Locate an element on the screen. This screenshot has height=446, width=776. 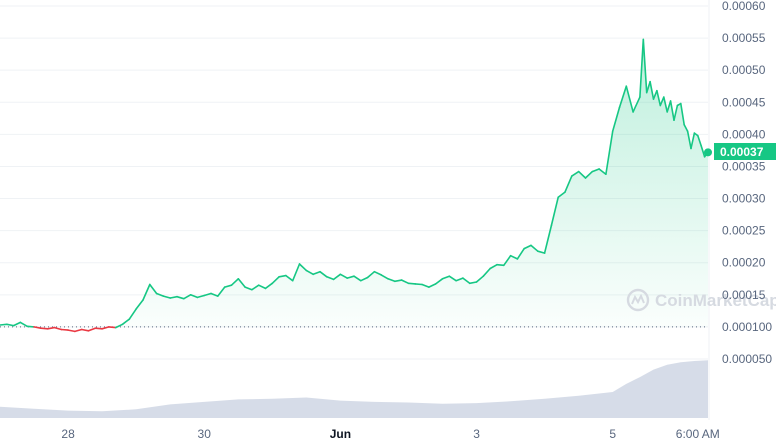
x-tick-label: Jun is located at coordinates (340, 434).